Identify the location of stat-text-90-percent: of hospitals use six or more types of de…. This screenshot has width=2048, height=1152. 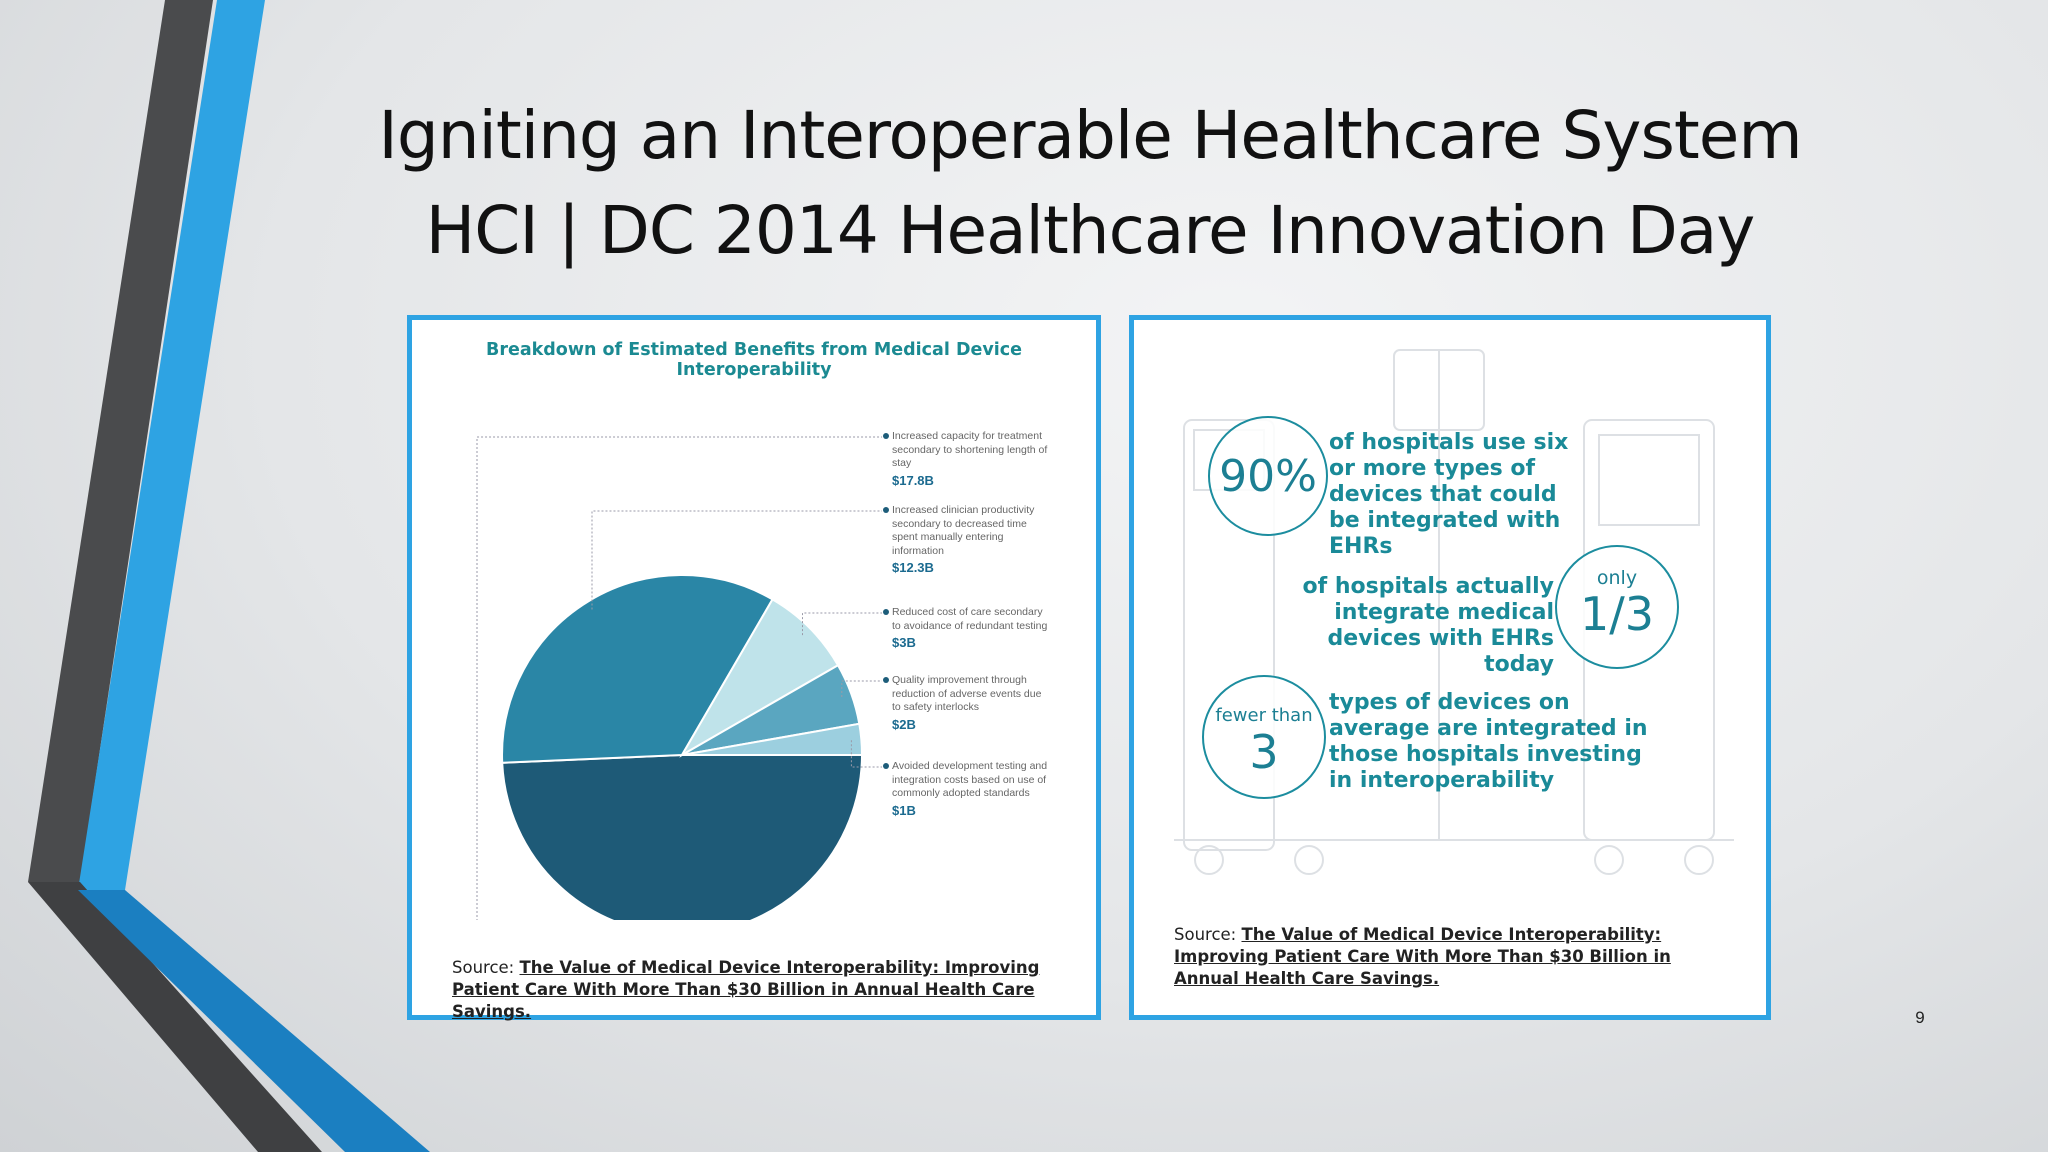
(1449, 494).